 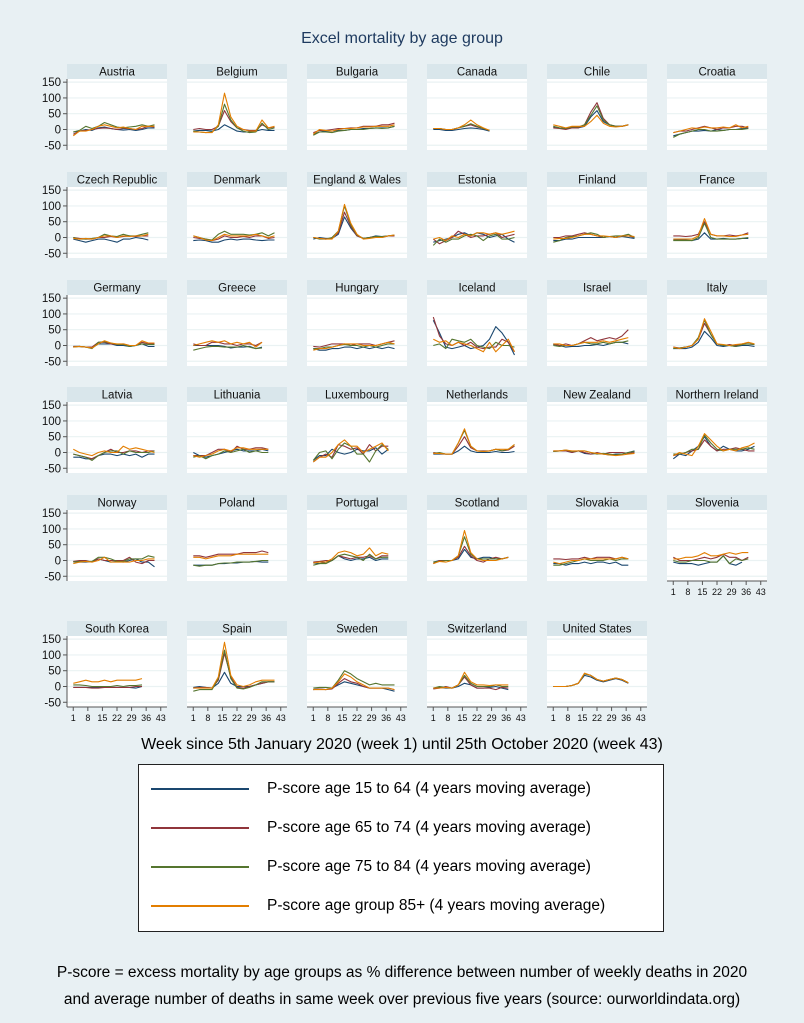 What do you see at coordinates (237, 396) in the screenshot?
I see `panel-title: Lithuania` at bounding box center [237, 396].